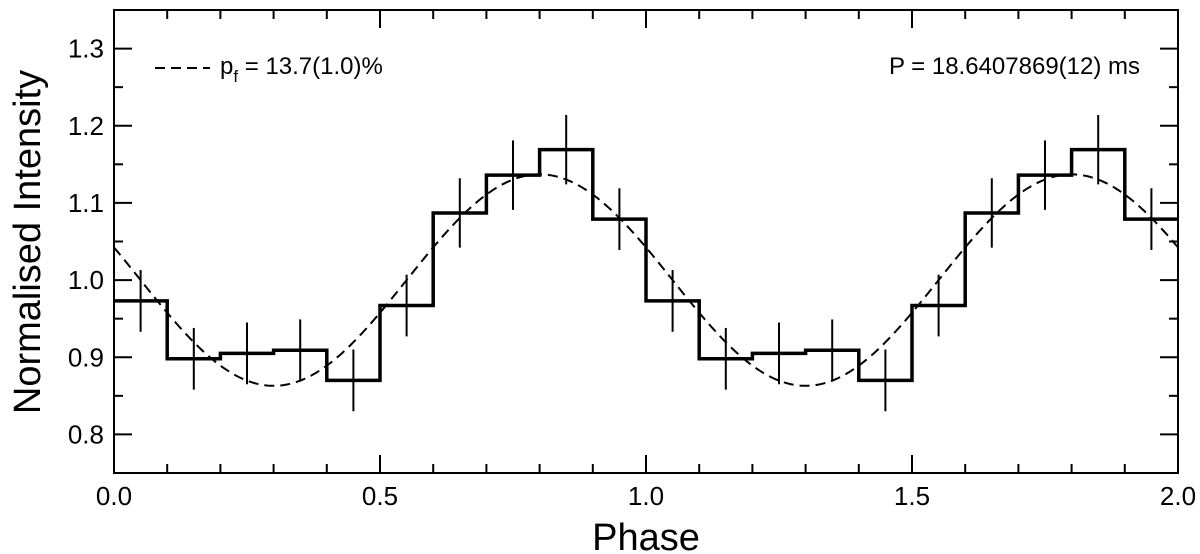 This screenshot has height=554, width=1200. Describe the element at coordinates (86, 49) in the screenshot. I see `y-tick-label: 1.3` at that location.